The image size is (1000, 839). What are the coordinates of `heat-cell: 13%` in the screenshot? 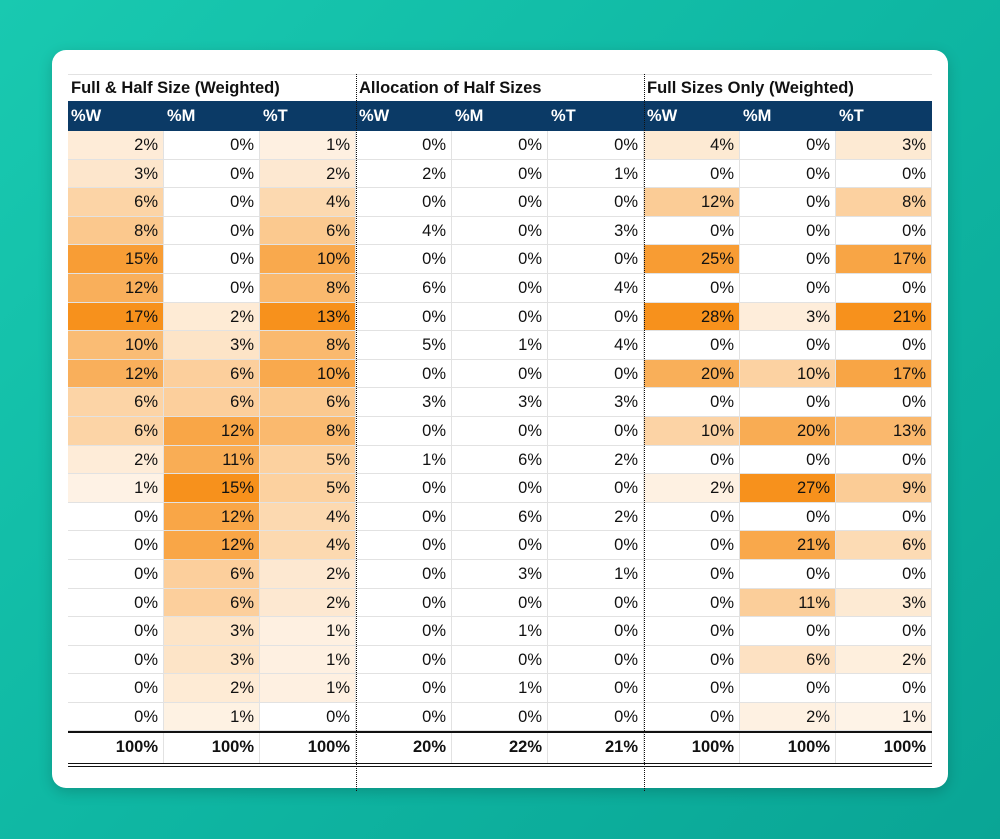 It's located at (308, 317).